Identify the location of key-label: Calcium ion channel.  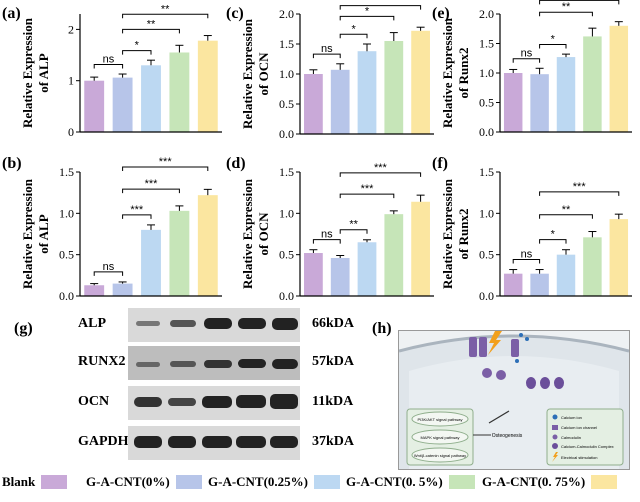
(579, 427).